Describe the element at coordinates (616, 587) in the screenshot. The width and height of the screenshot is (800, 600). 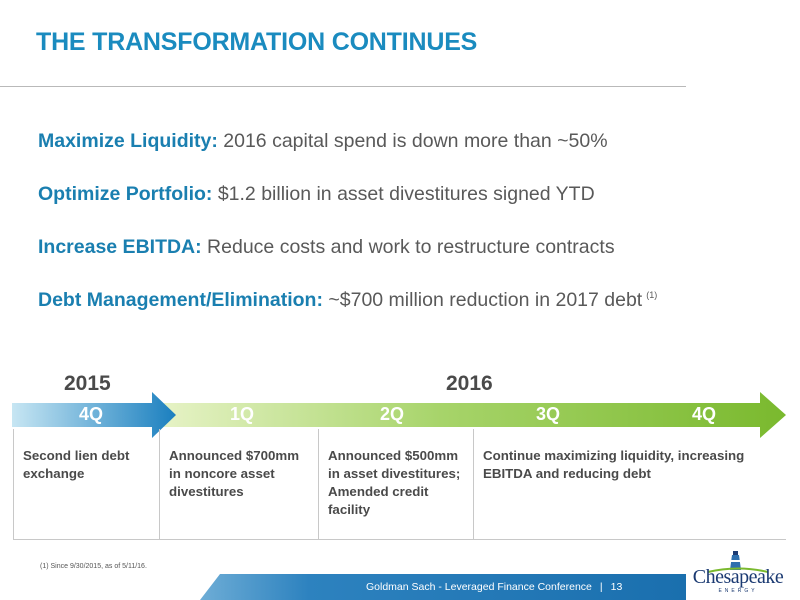
I see `page-number: 13` at that location.